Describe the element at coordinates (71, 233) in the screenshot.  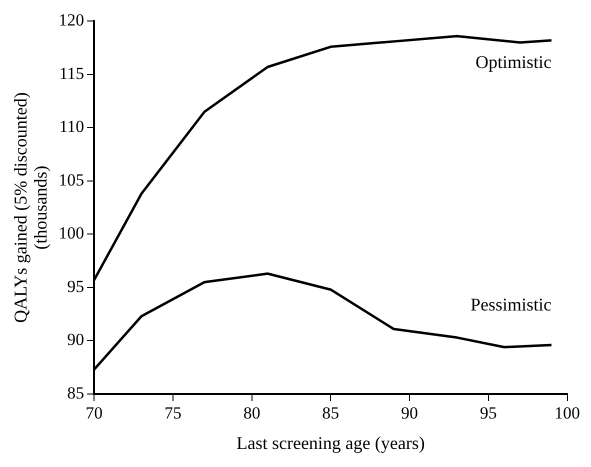
I see `y-tick-label: 100` at that location.